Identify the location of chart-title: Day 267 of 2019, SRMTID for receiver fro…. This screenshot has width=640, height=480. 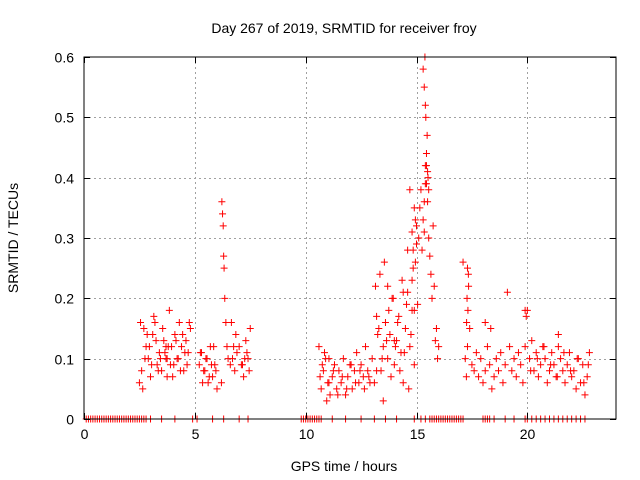
(343, 28).